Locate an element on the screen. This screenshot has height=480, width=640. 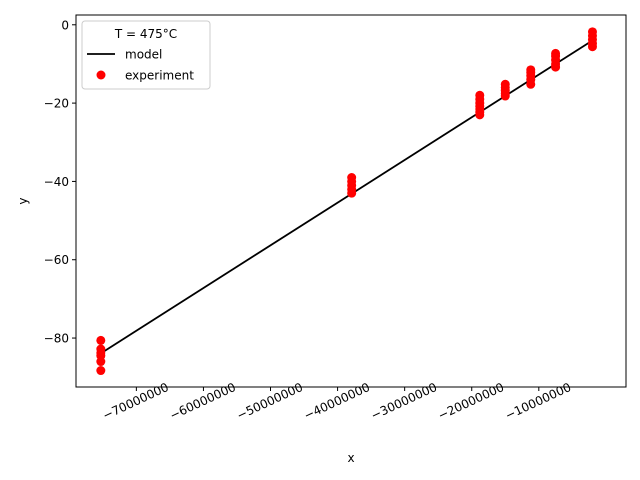
legend-title: T = 475°C is located at coordinates (145, 34).